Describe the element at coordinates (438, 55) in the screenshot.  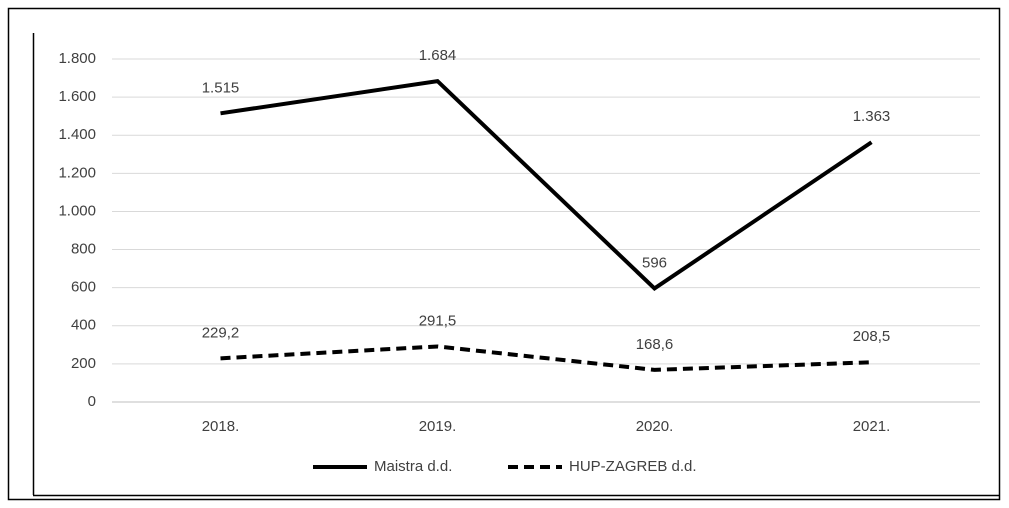
I see `data-label: 1.684` at that location.